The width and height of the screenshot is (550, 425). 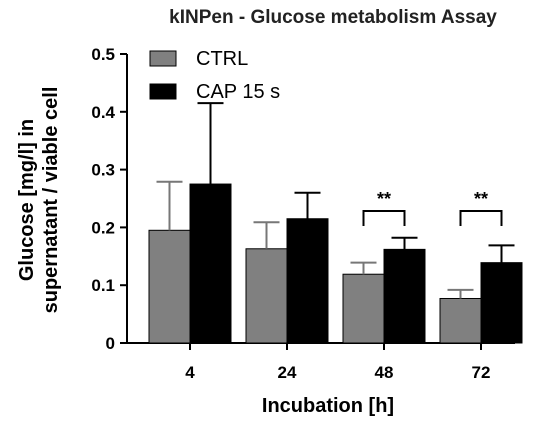 I want to click on y-tick-label-1: 0.1, so click(x=103, y=285).